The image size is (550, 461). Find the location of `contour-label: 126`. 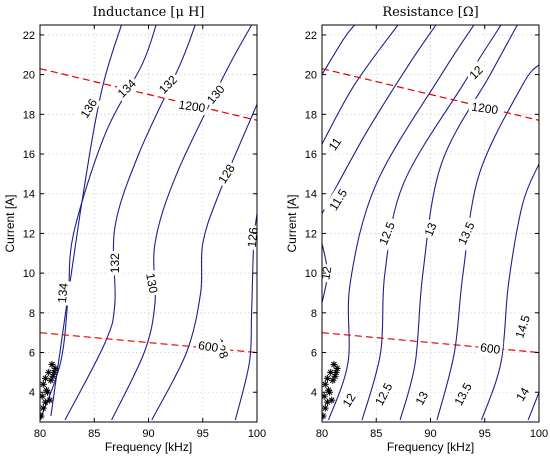

contour-label: 126 is located at coordinates (252, 237).